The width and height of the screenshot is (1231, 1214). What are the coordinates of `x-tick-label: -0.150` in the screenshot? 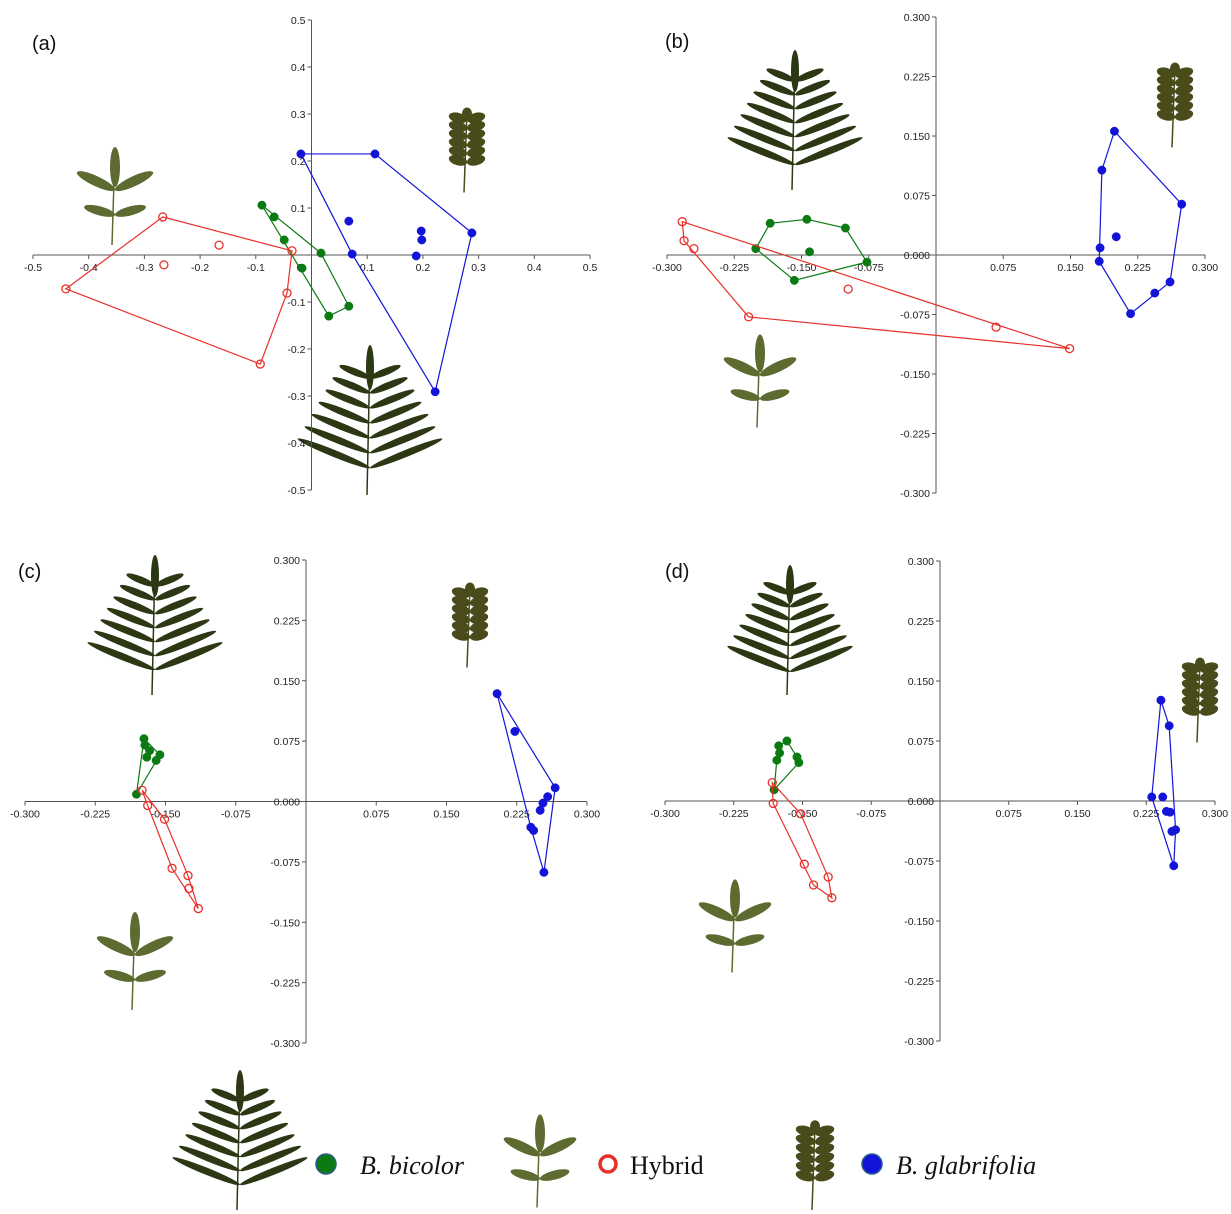 It's located at (166, 815).